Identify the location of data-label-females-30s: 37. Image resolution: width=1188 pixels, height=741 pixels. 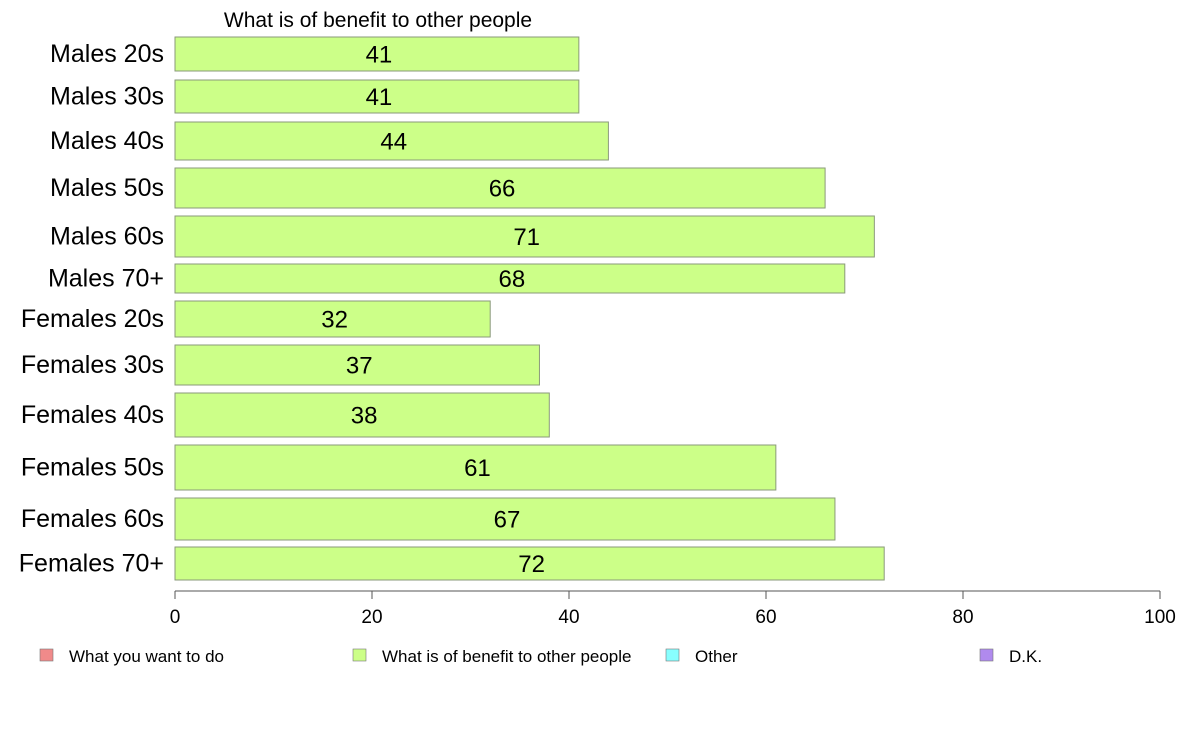
(359, 366).